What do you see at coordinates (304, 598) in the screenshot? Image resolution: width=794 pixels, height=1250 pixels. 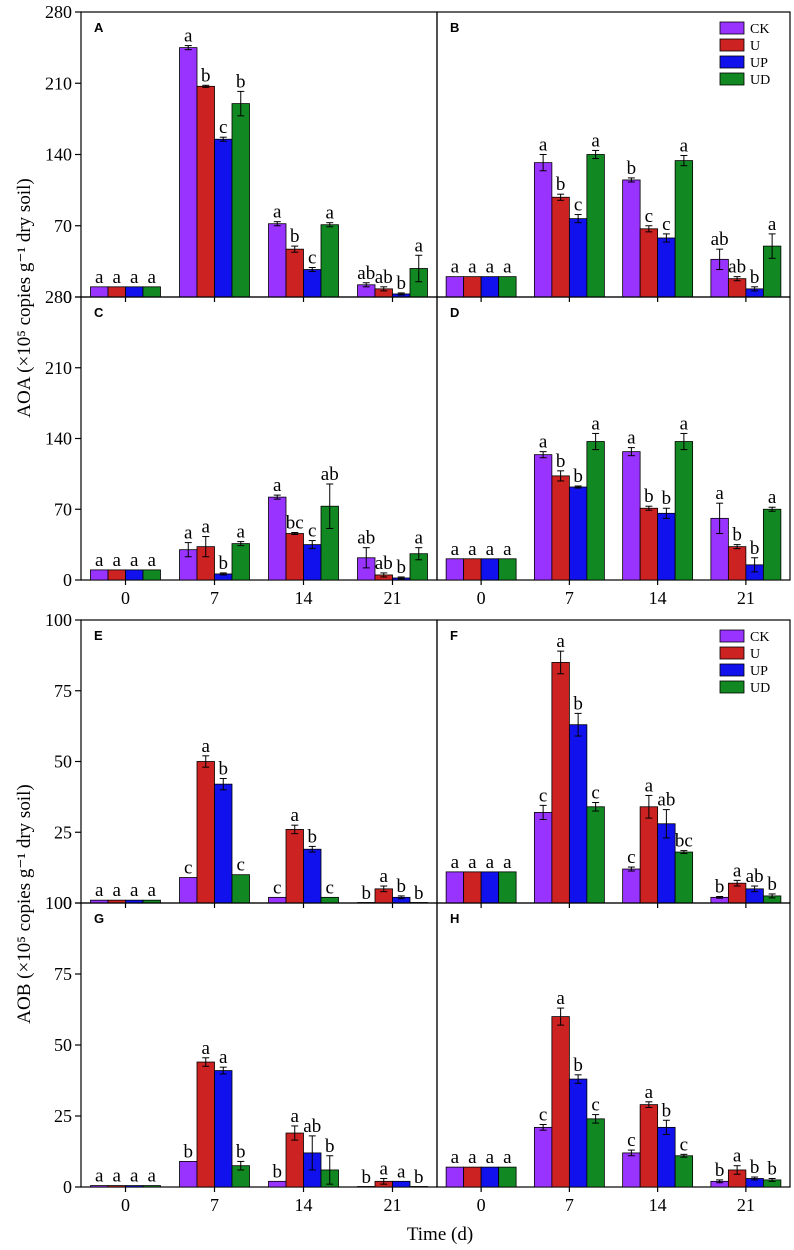 I see `x-tick-label: 14` at bounding box center [304, 598].